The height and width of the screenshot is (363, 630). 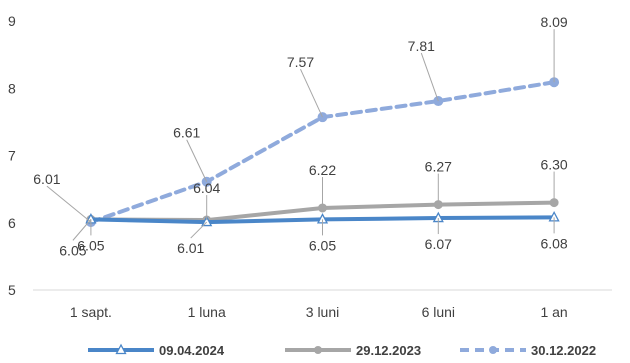 What do you see at coordinates (553, 312) in the screenshot?
I see `x-tick-label: 1 an` at bounding box center [553, 312].